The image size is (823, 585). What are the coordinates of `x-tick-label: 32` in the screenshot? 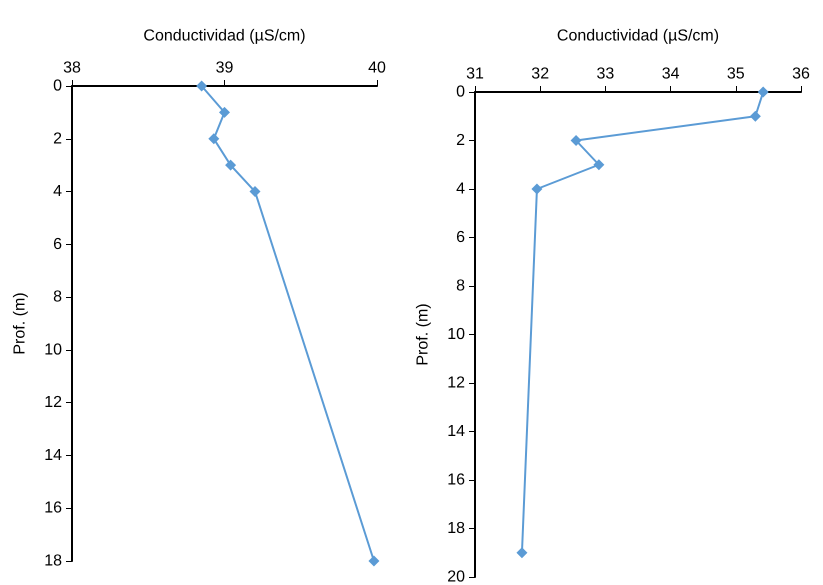 It's located at (540, 74).